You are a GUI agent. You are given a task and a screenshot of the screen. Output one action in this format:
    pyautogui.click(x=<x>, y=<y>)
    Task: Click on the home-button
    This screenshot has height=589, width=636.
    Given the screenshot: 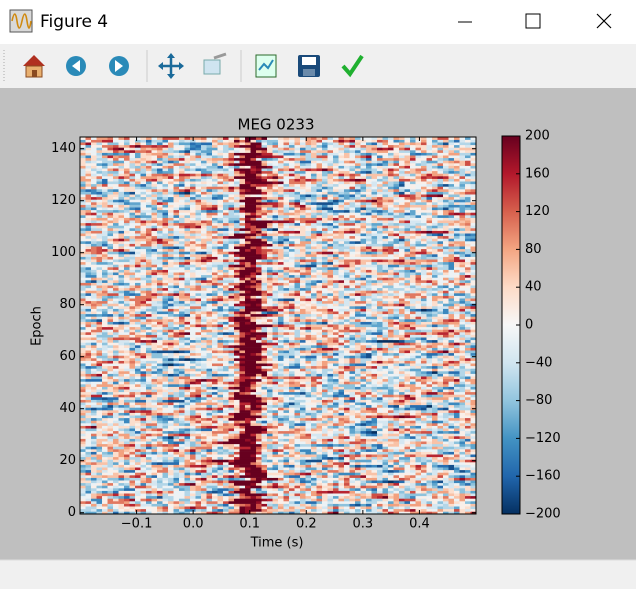 What is the action you would take?
    pyautogui.click(x=34, y=66)
    